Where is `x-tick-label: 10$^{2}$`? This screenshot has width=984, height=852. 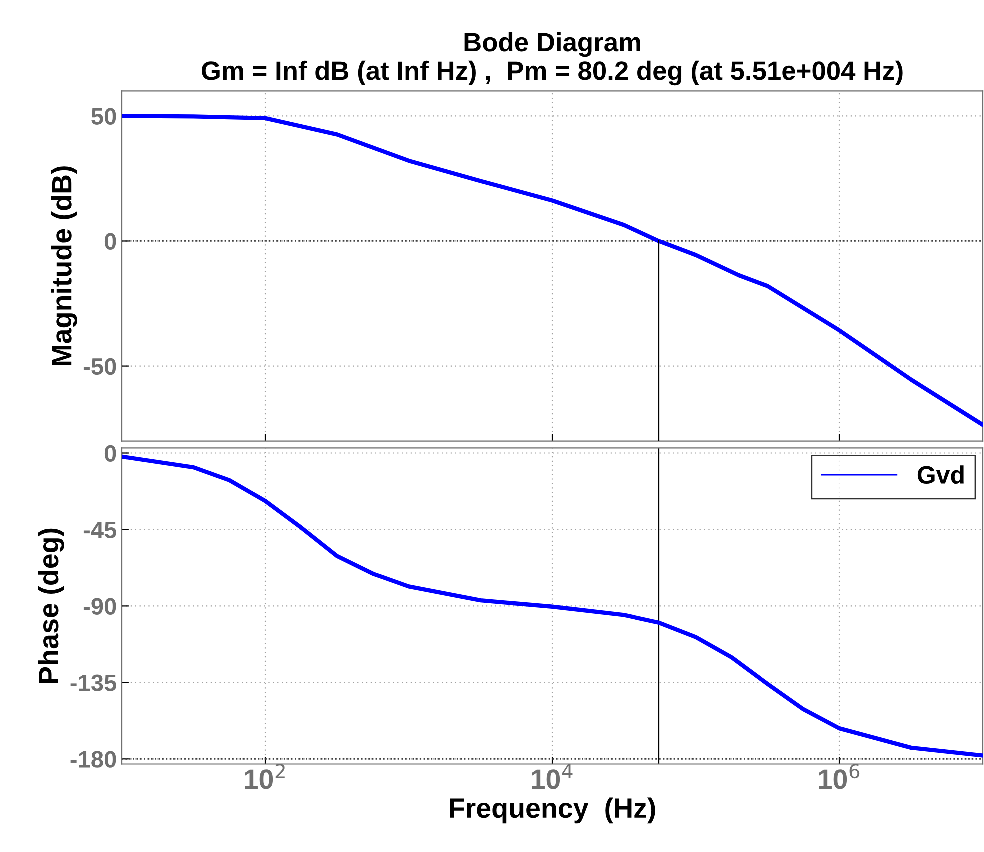
x-tick-label: 10$^{2}$ is located at coordinates (265, 777).